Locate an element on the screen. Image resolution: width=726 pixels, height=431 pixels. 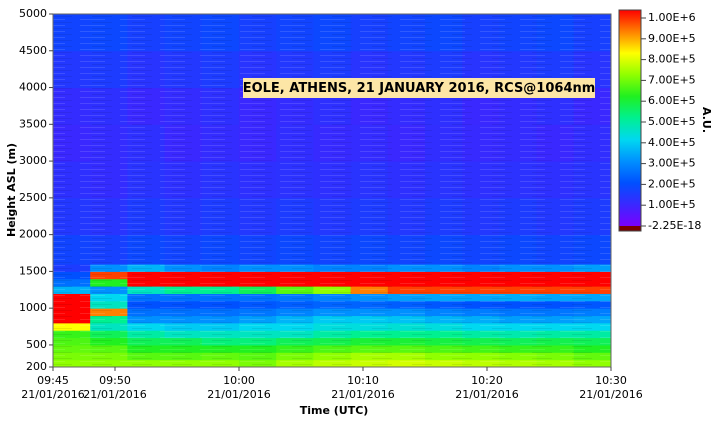
y-tick-label: 5000 is located at coordinates (33, 13).